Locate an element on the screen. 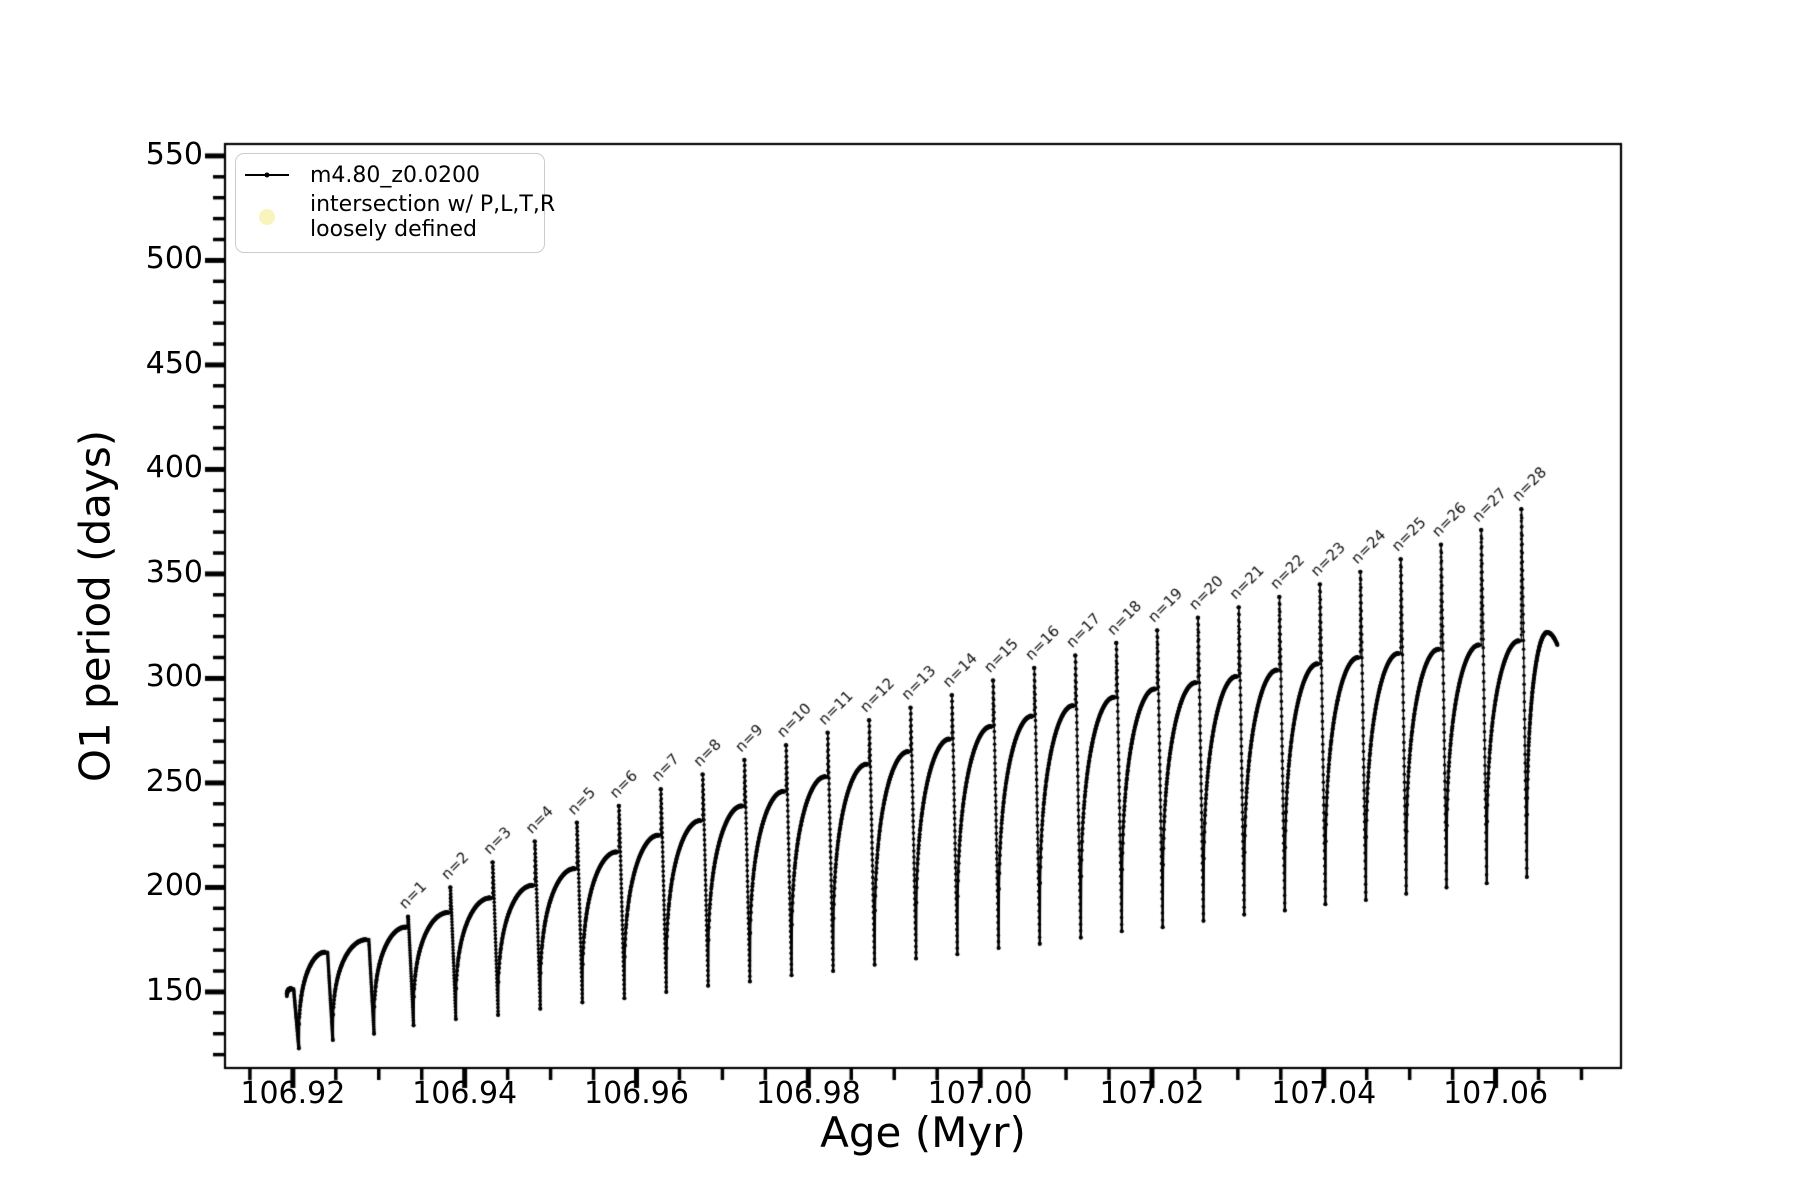 The width and height of the screenshot is (1800, 1200). legend-label-model: m4.80_z0.0200 is located at coordinates (395, 175).